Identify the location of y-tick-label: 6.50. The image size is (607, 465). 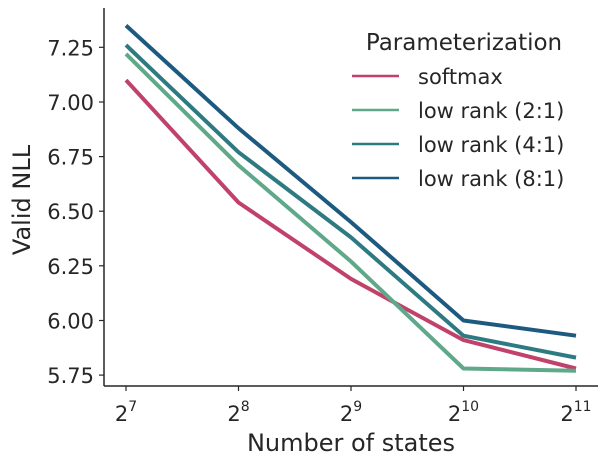
(70, 212).